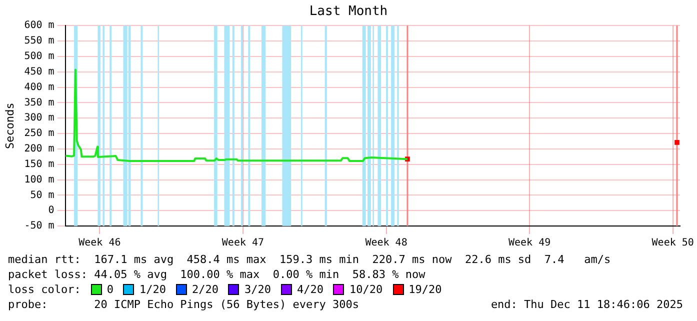  What do you see at coordinates (110, 289) in the screenshot?
I see `legend-label: 0` at bounding box center [110, 289].